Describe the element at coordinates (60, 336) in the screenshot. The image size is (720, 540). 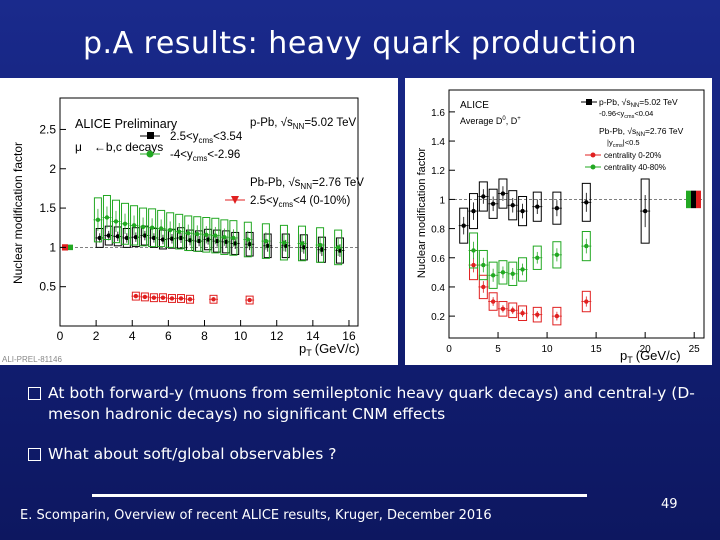
I see `x-tick-label: 0` at that location.